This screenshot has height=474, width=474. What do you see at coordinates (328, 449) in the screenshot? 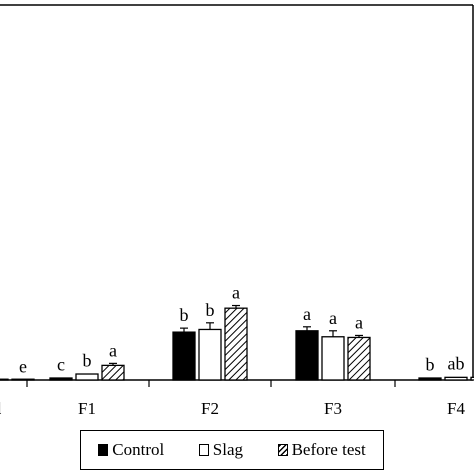
I see `legend-label-before-test: Before test` at bounding box center [328, 449].